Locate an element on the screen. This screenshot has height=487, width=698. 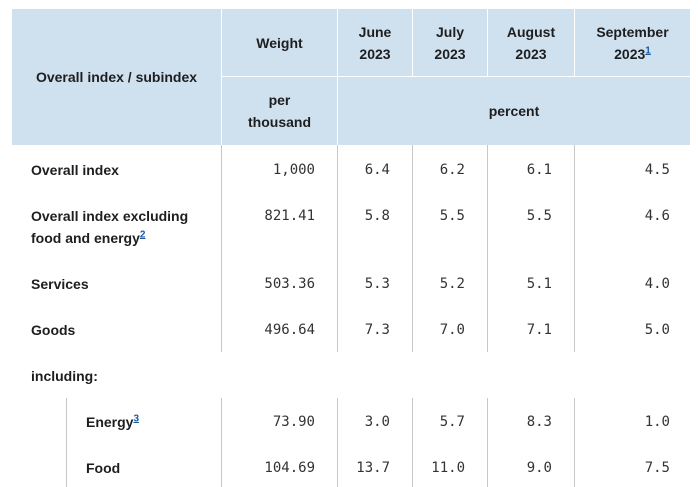
header-month-september: September 20231 is located at coordinates (632, 42).